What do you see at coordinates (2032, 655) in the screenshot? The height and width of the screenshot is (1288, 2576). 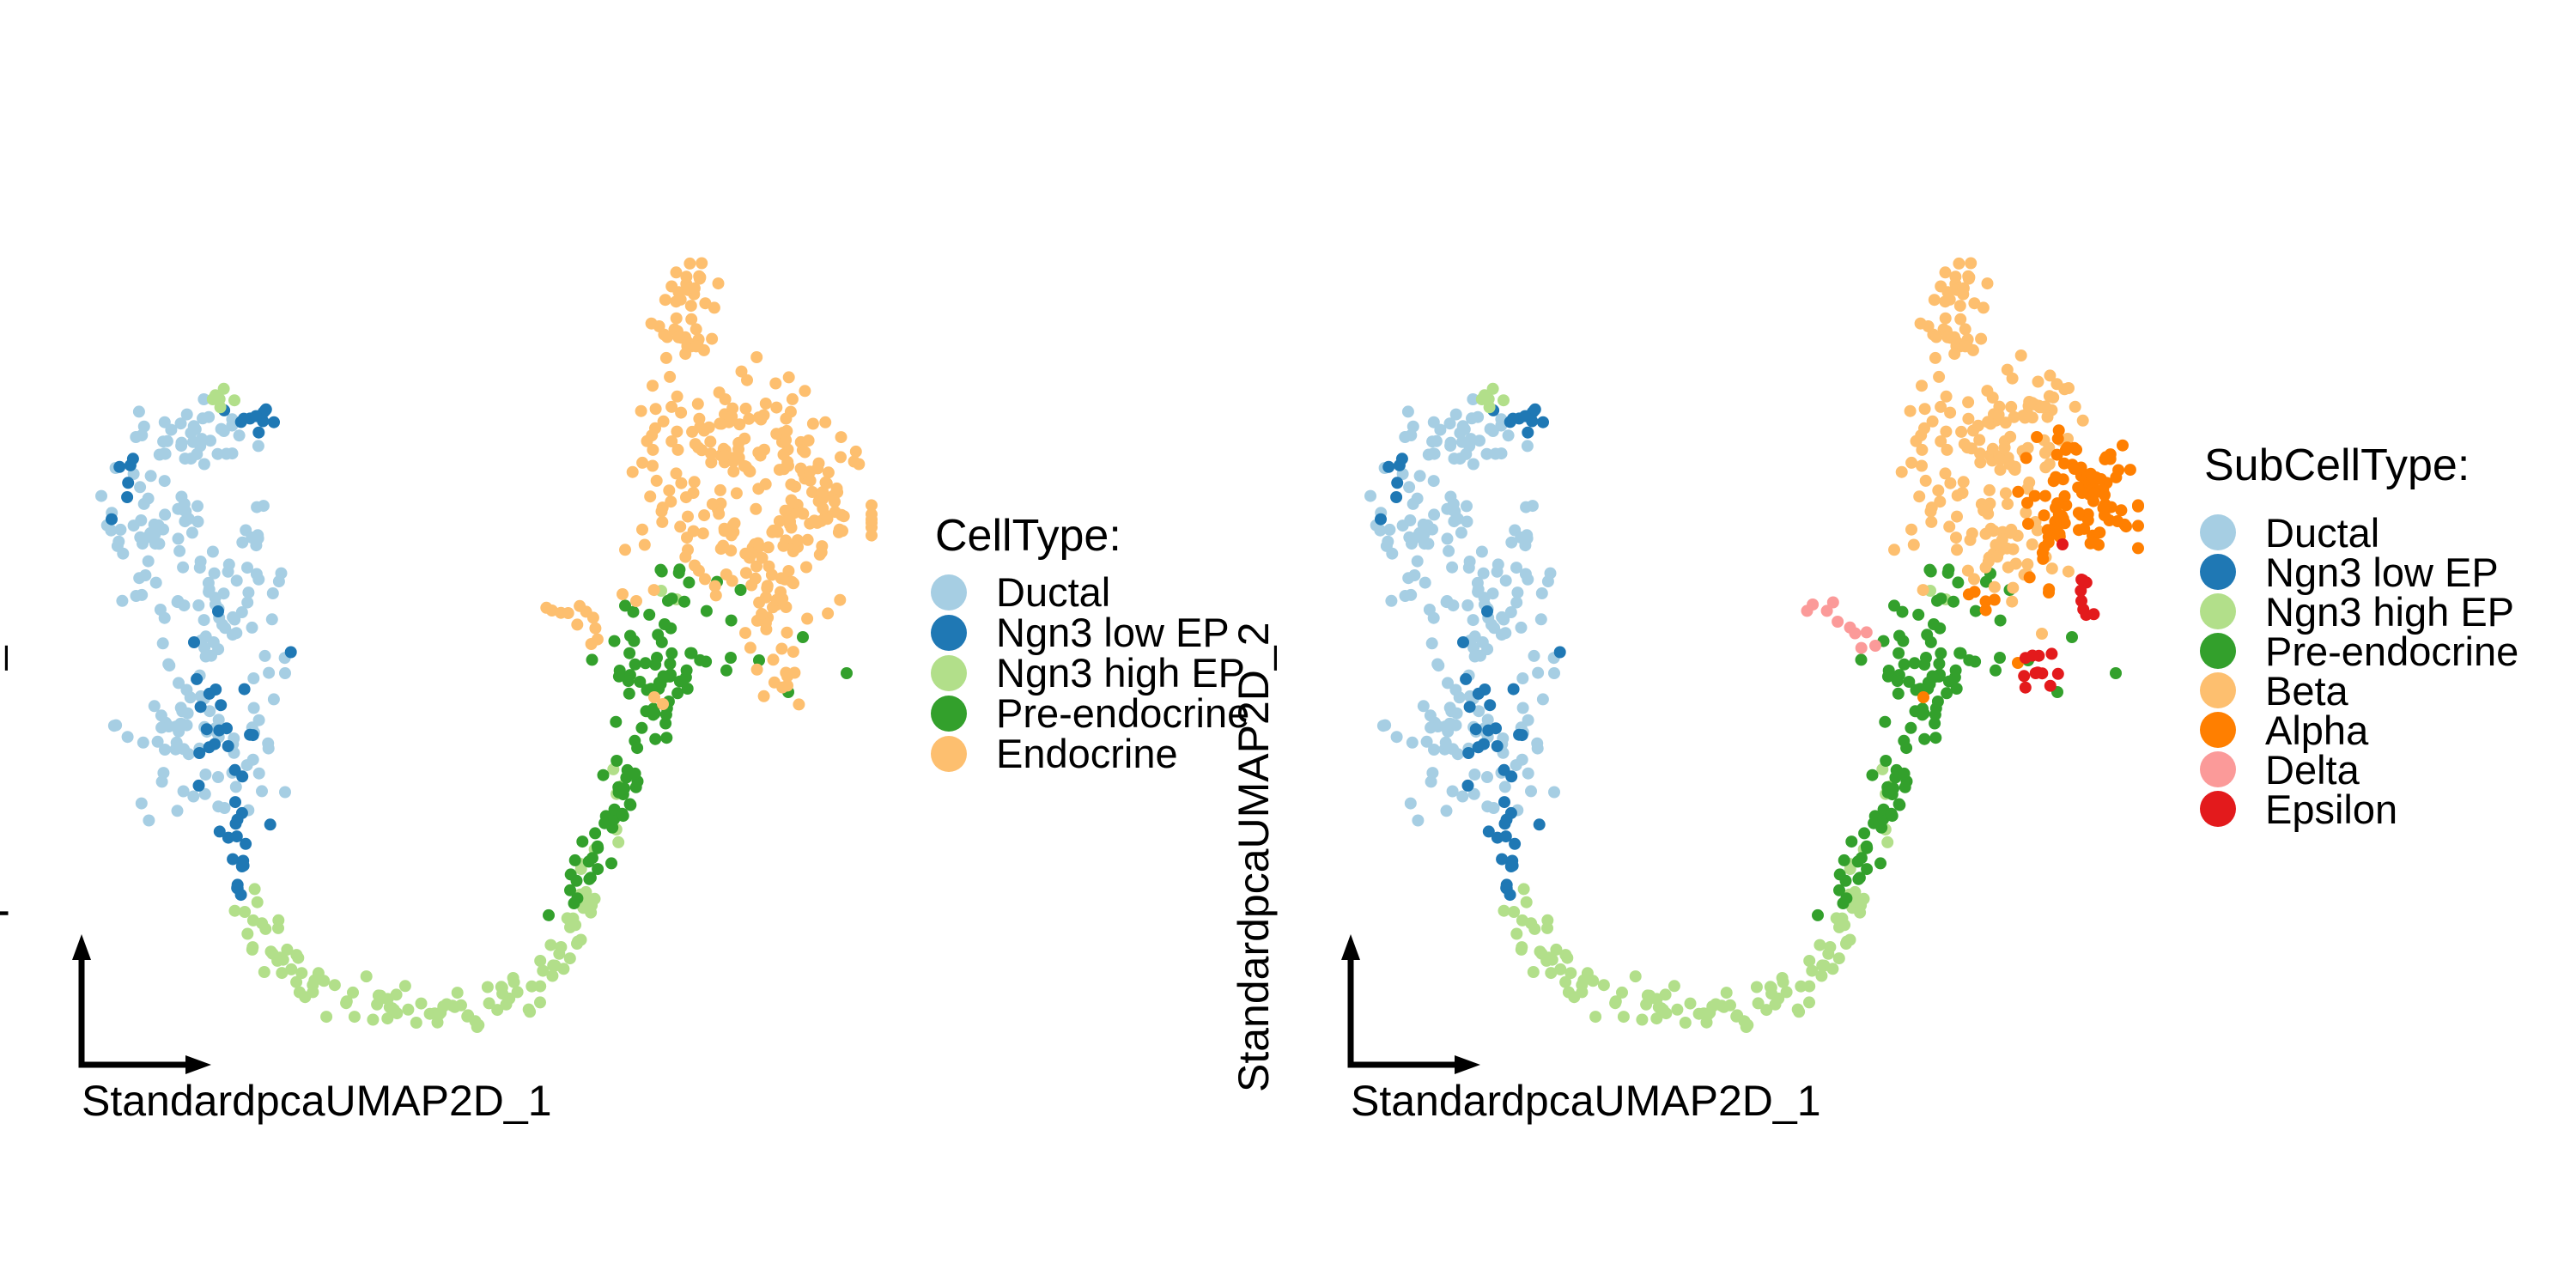 I see `data-point-epsilon` at bounding box center [2032, 655].